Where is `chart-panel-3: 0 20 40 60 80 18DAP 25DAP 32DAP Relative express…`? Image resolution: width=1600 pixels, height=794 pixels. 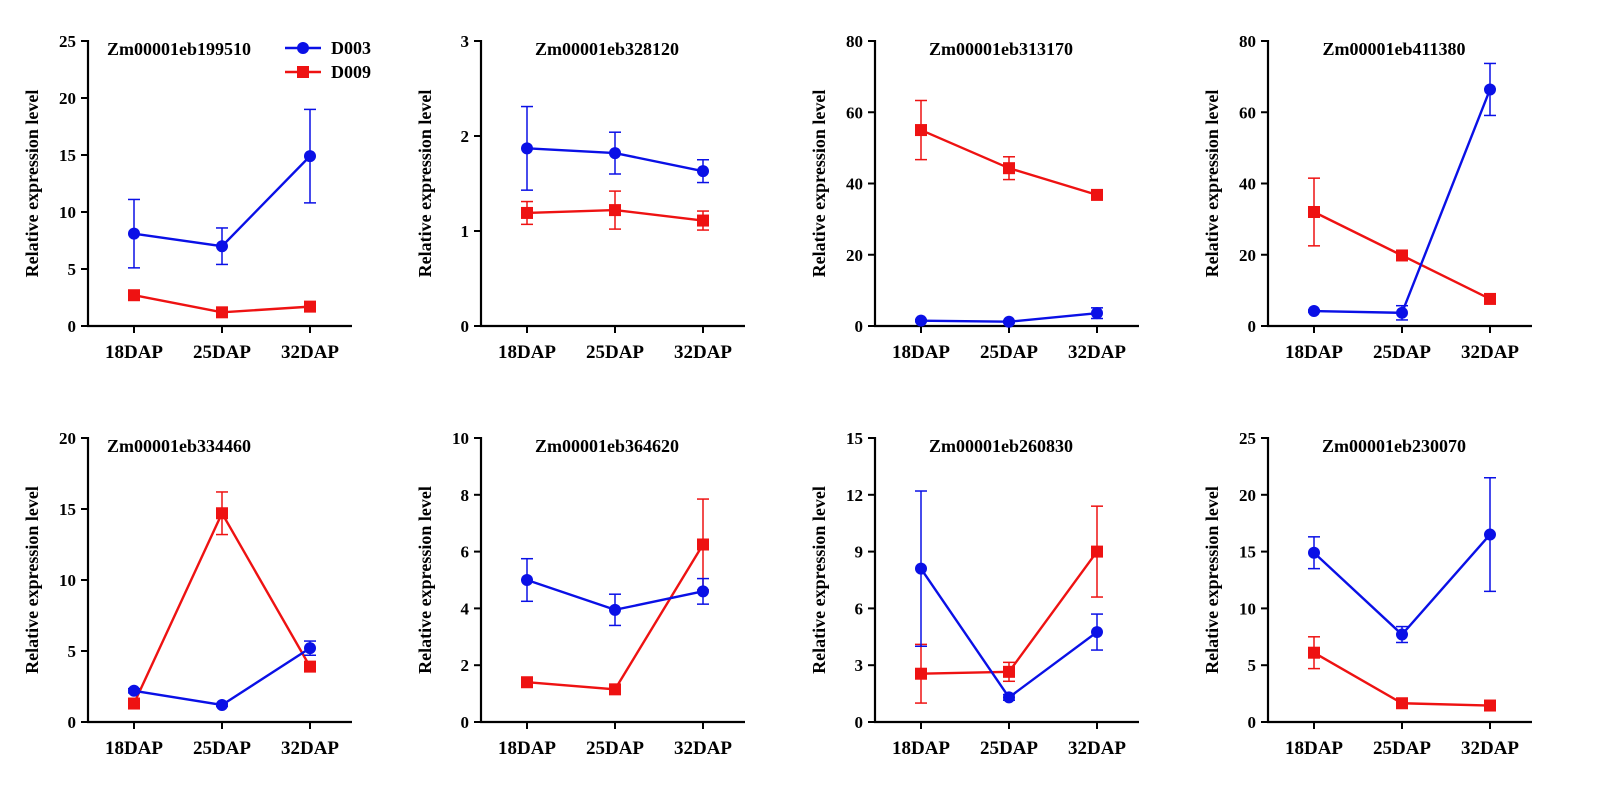 chart-panel-3: 0 20 40 60 80 18DAP 25DAP 32DAP Relative express… is located at coordinates (974, 197).